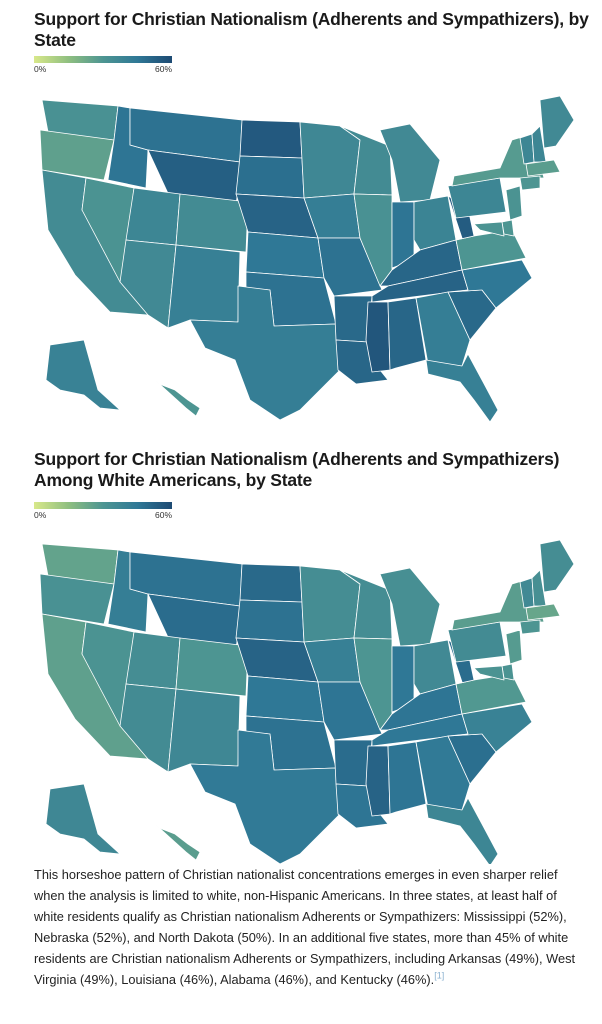  I want to click on footnote-link: [1], so click(439, 975).